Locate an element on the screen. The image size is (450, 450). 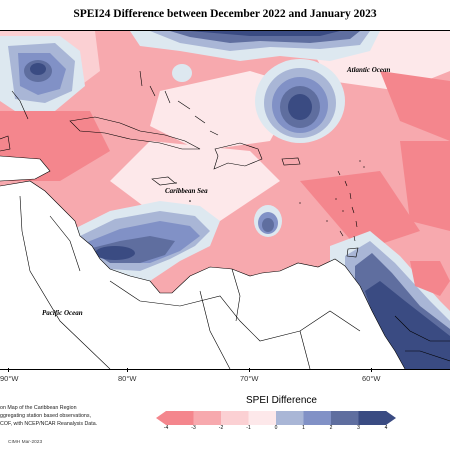
colorbar-tick-label: 3 is located at coordinates (358, 428).